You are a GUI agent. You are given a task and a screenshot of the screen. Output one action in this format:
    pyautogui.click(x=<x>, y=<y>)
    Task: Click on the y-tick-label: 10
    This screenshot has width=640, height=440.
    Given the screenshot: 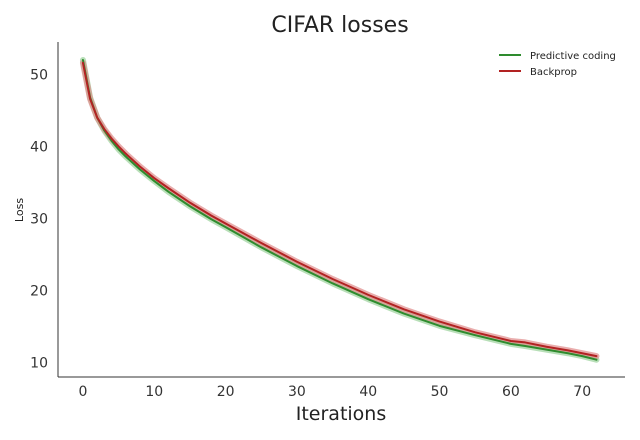 What is the action you would take?
    pyautogui.click(x=39, y=364)
    